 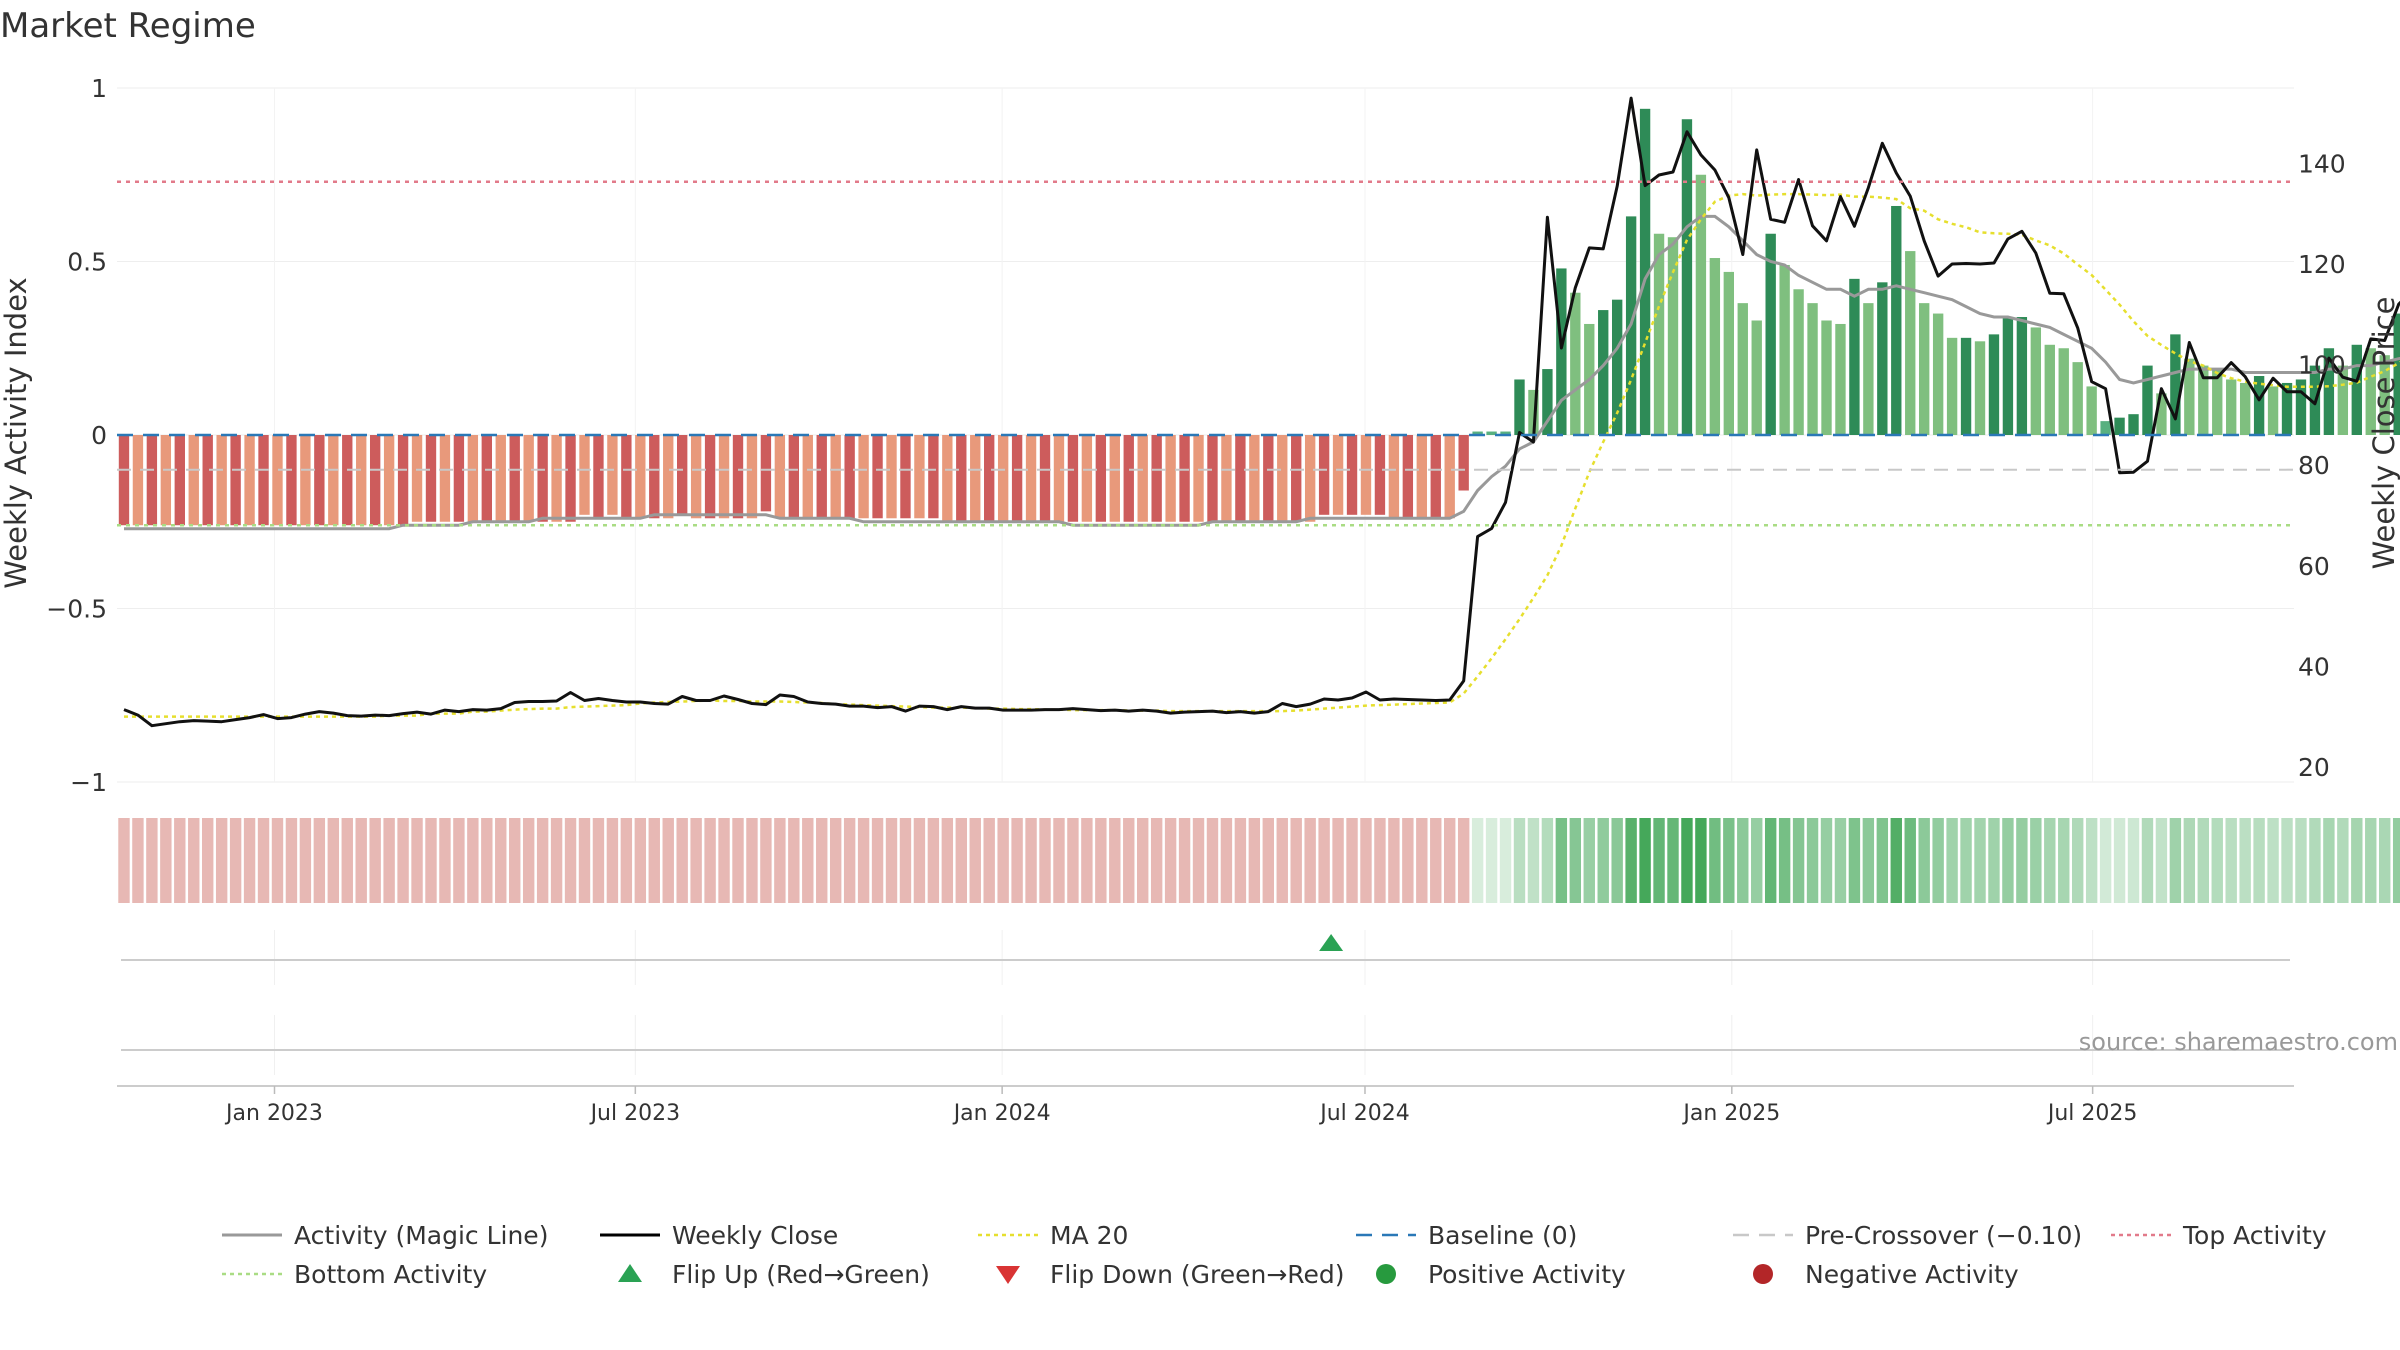 What do you see at coordinates (421, 1235) in the screenshot?
I see `legend-label: Activity (Magic Line)` at bounding box center [421, 1235].